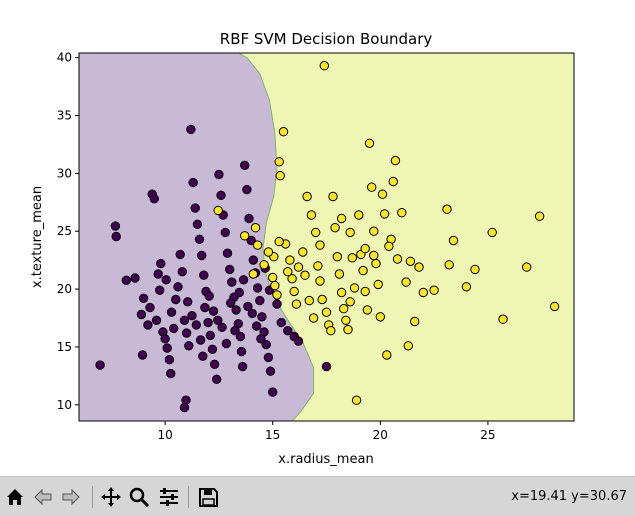  What do you see at coordinates (64, 58) in the screenshot?
I see `y-tick-label: 40` at bounding box center [64, 58].